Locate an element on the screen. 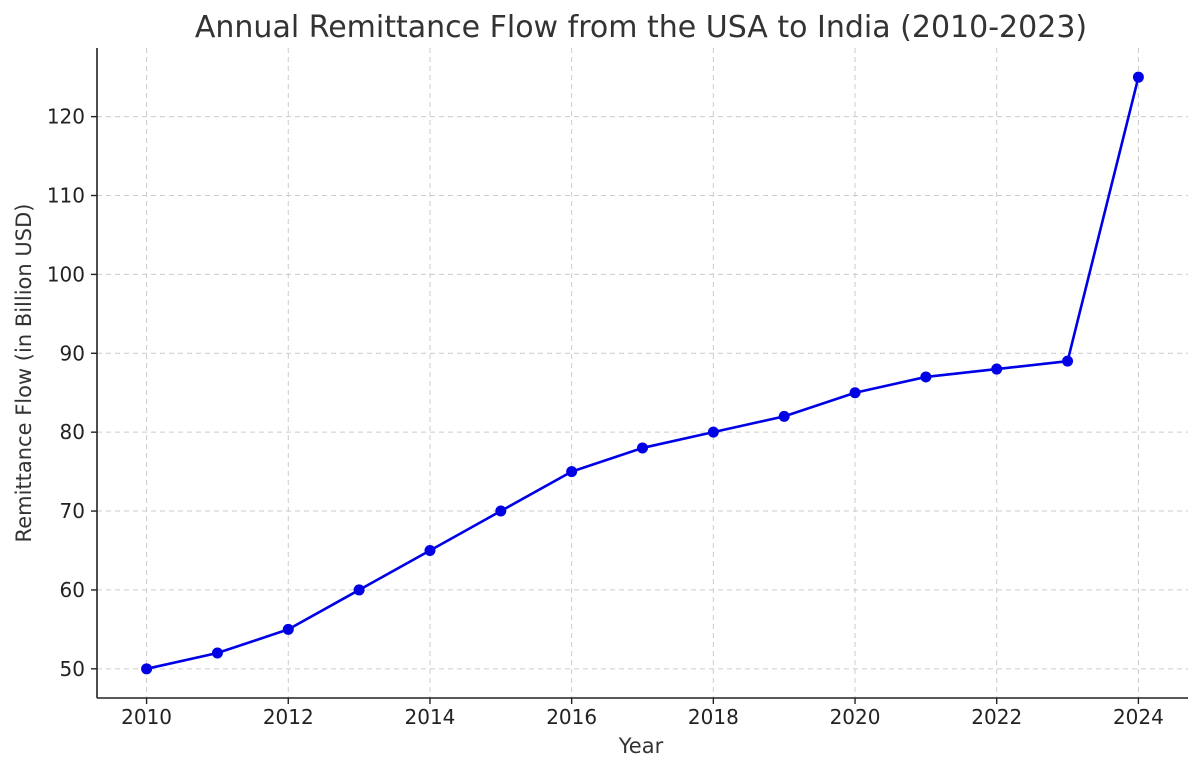 Image resolution: width=1200 pixels, height=773 pixels. x-tick-label: 2018 is located at coordinates (713, 717).